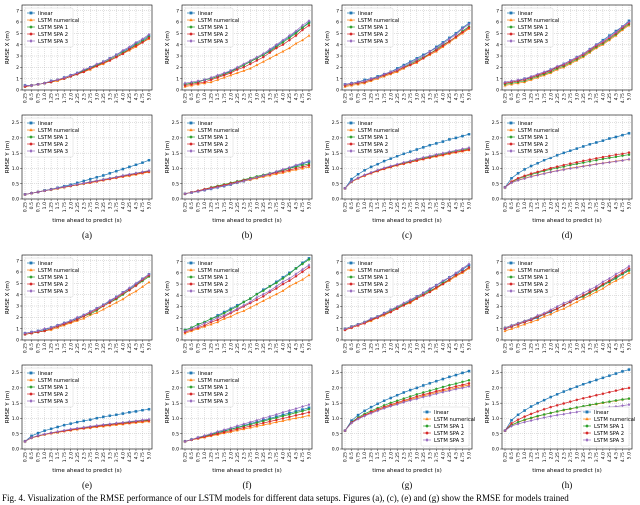 The image size is (640, 505). Describe the element at coordinates (123, 205) in the screenshot. I see `x-tick-label: 4.0` at that location.